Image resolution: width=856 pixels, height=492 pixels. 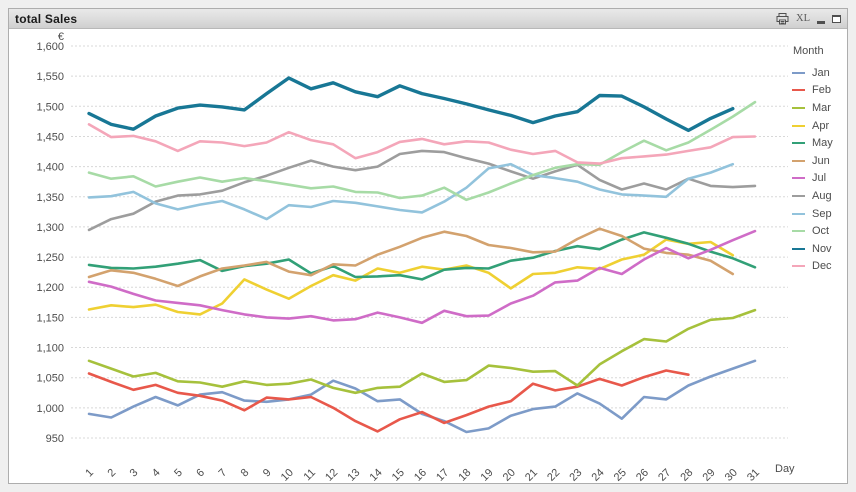 I want to click on legend-item-jun: Jun, so click(x=820, y=161).